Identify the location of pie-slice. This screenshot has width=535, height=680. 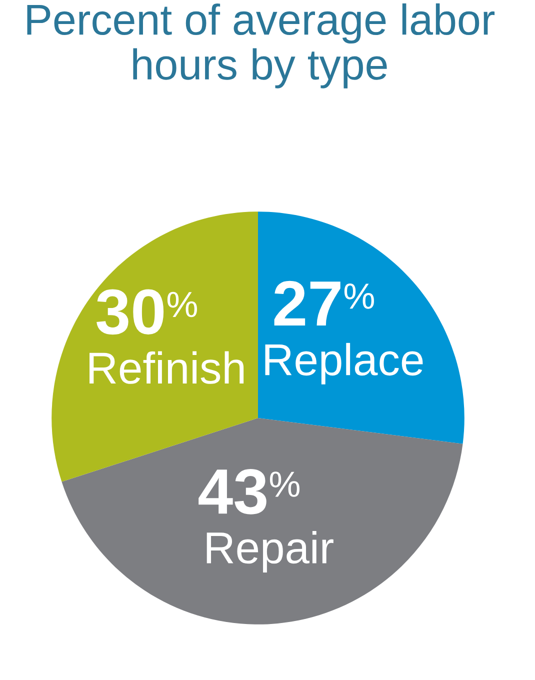
(361, 328).